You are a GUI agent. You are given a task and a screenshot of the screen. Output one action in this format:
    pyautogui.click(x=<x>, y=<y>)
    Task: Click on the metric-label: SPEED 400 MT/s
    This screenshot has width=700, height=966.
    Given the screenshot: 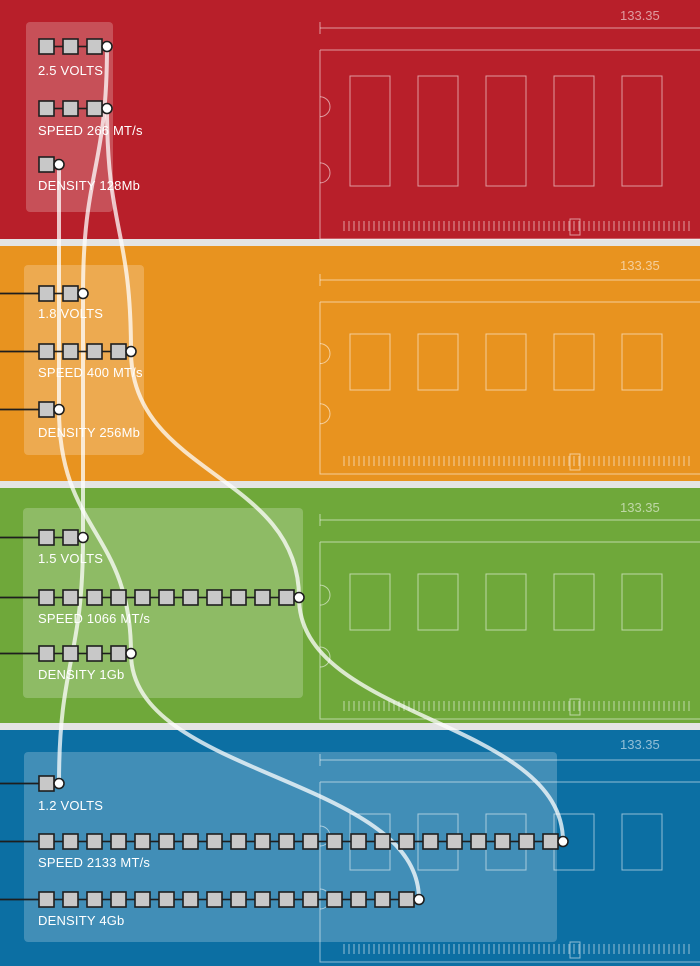 What is the action you would take?
    pyautogui.click(x=90, y=372)
    